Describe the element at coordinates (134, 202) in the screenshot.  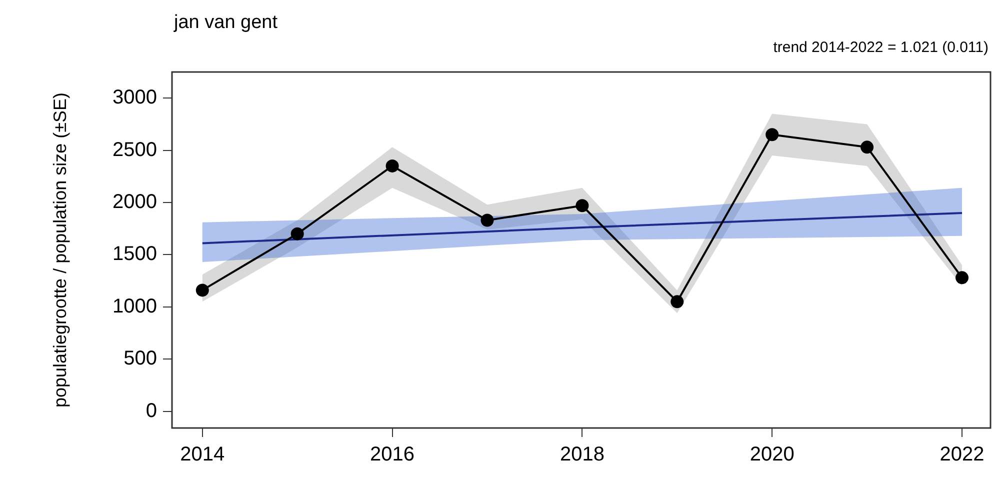
I see `y-tick-label: 2000` at that location.